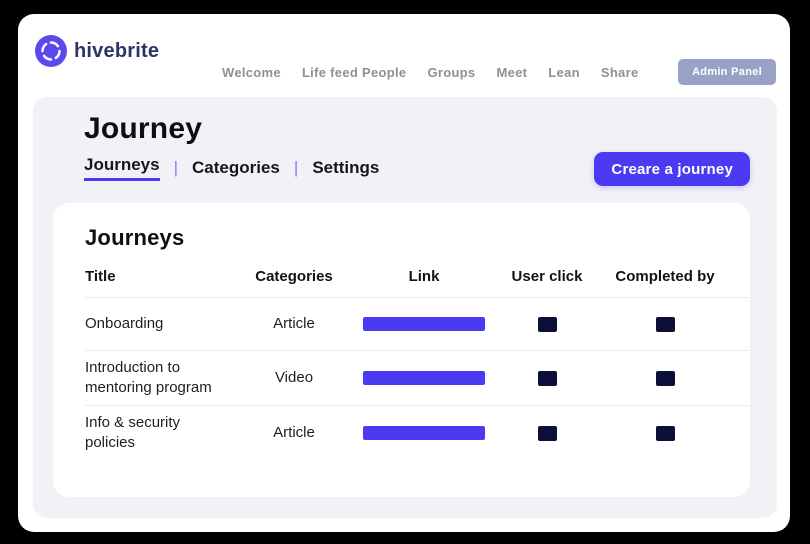  Describe the element at coordinates (727, 72) in the screenshot. I see `admin-panel-button: Admin Panel` at that location.